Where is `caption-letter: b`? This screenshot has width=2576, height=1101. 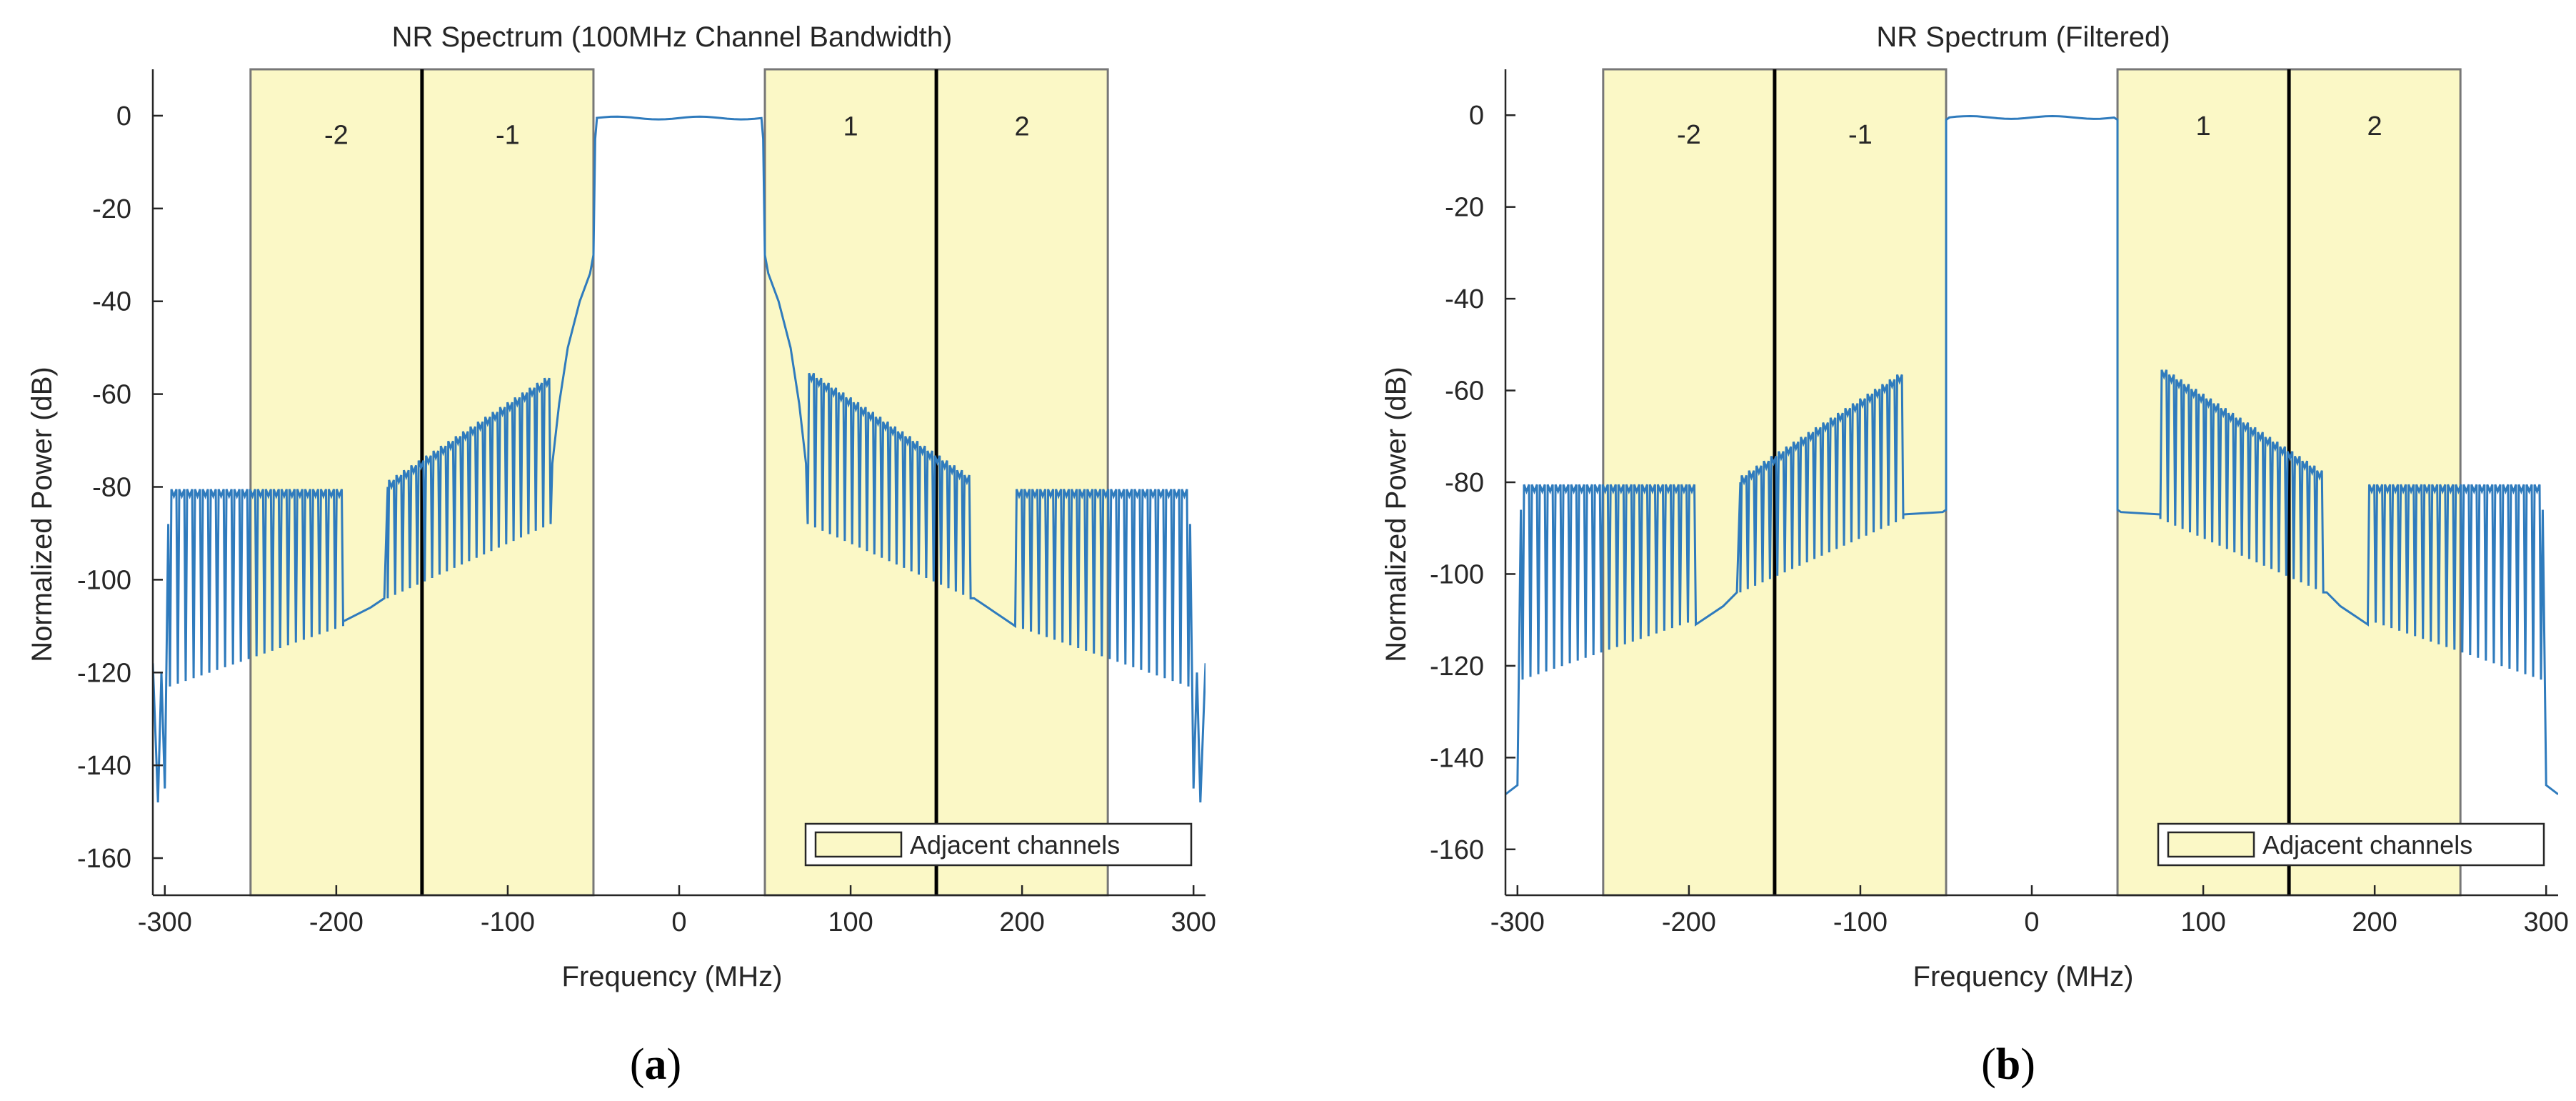 caption-letter: b is located at coordinates (2008, 1064).